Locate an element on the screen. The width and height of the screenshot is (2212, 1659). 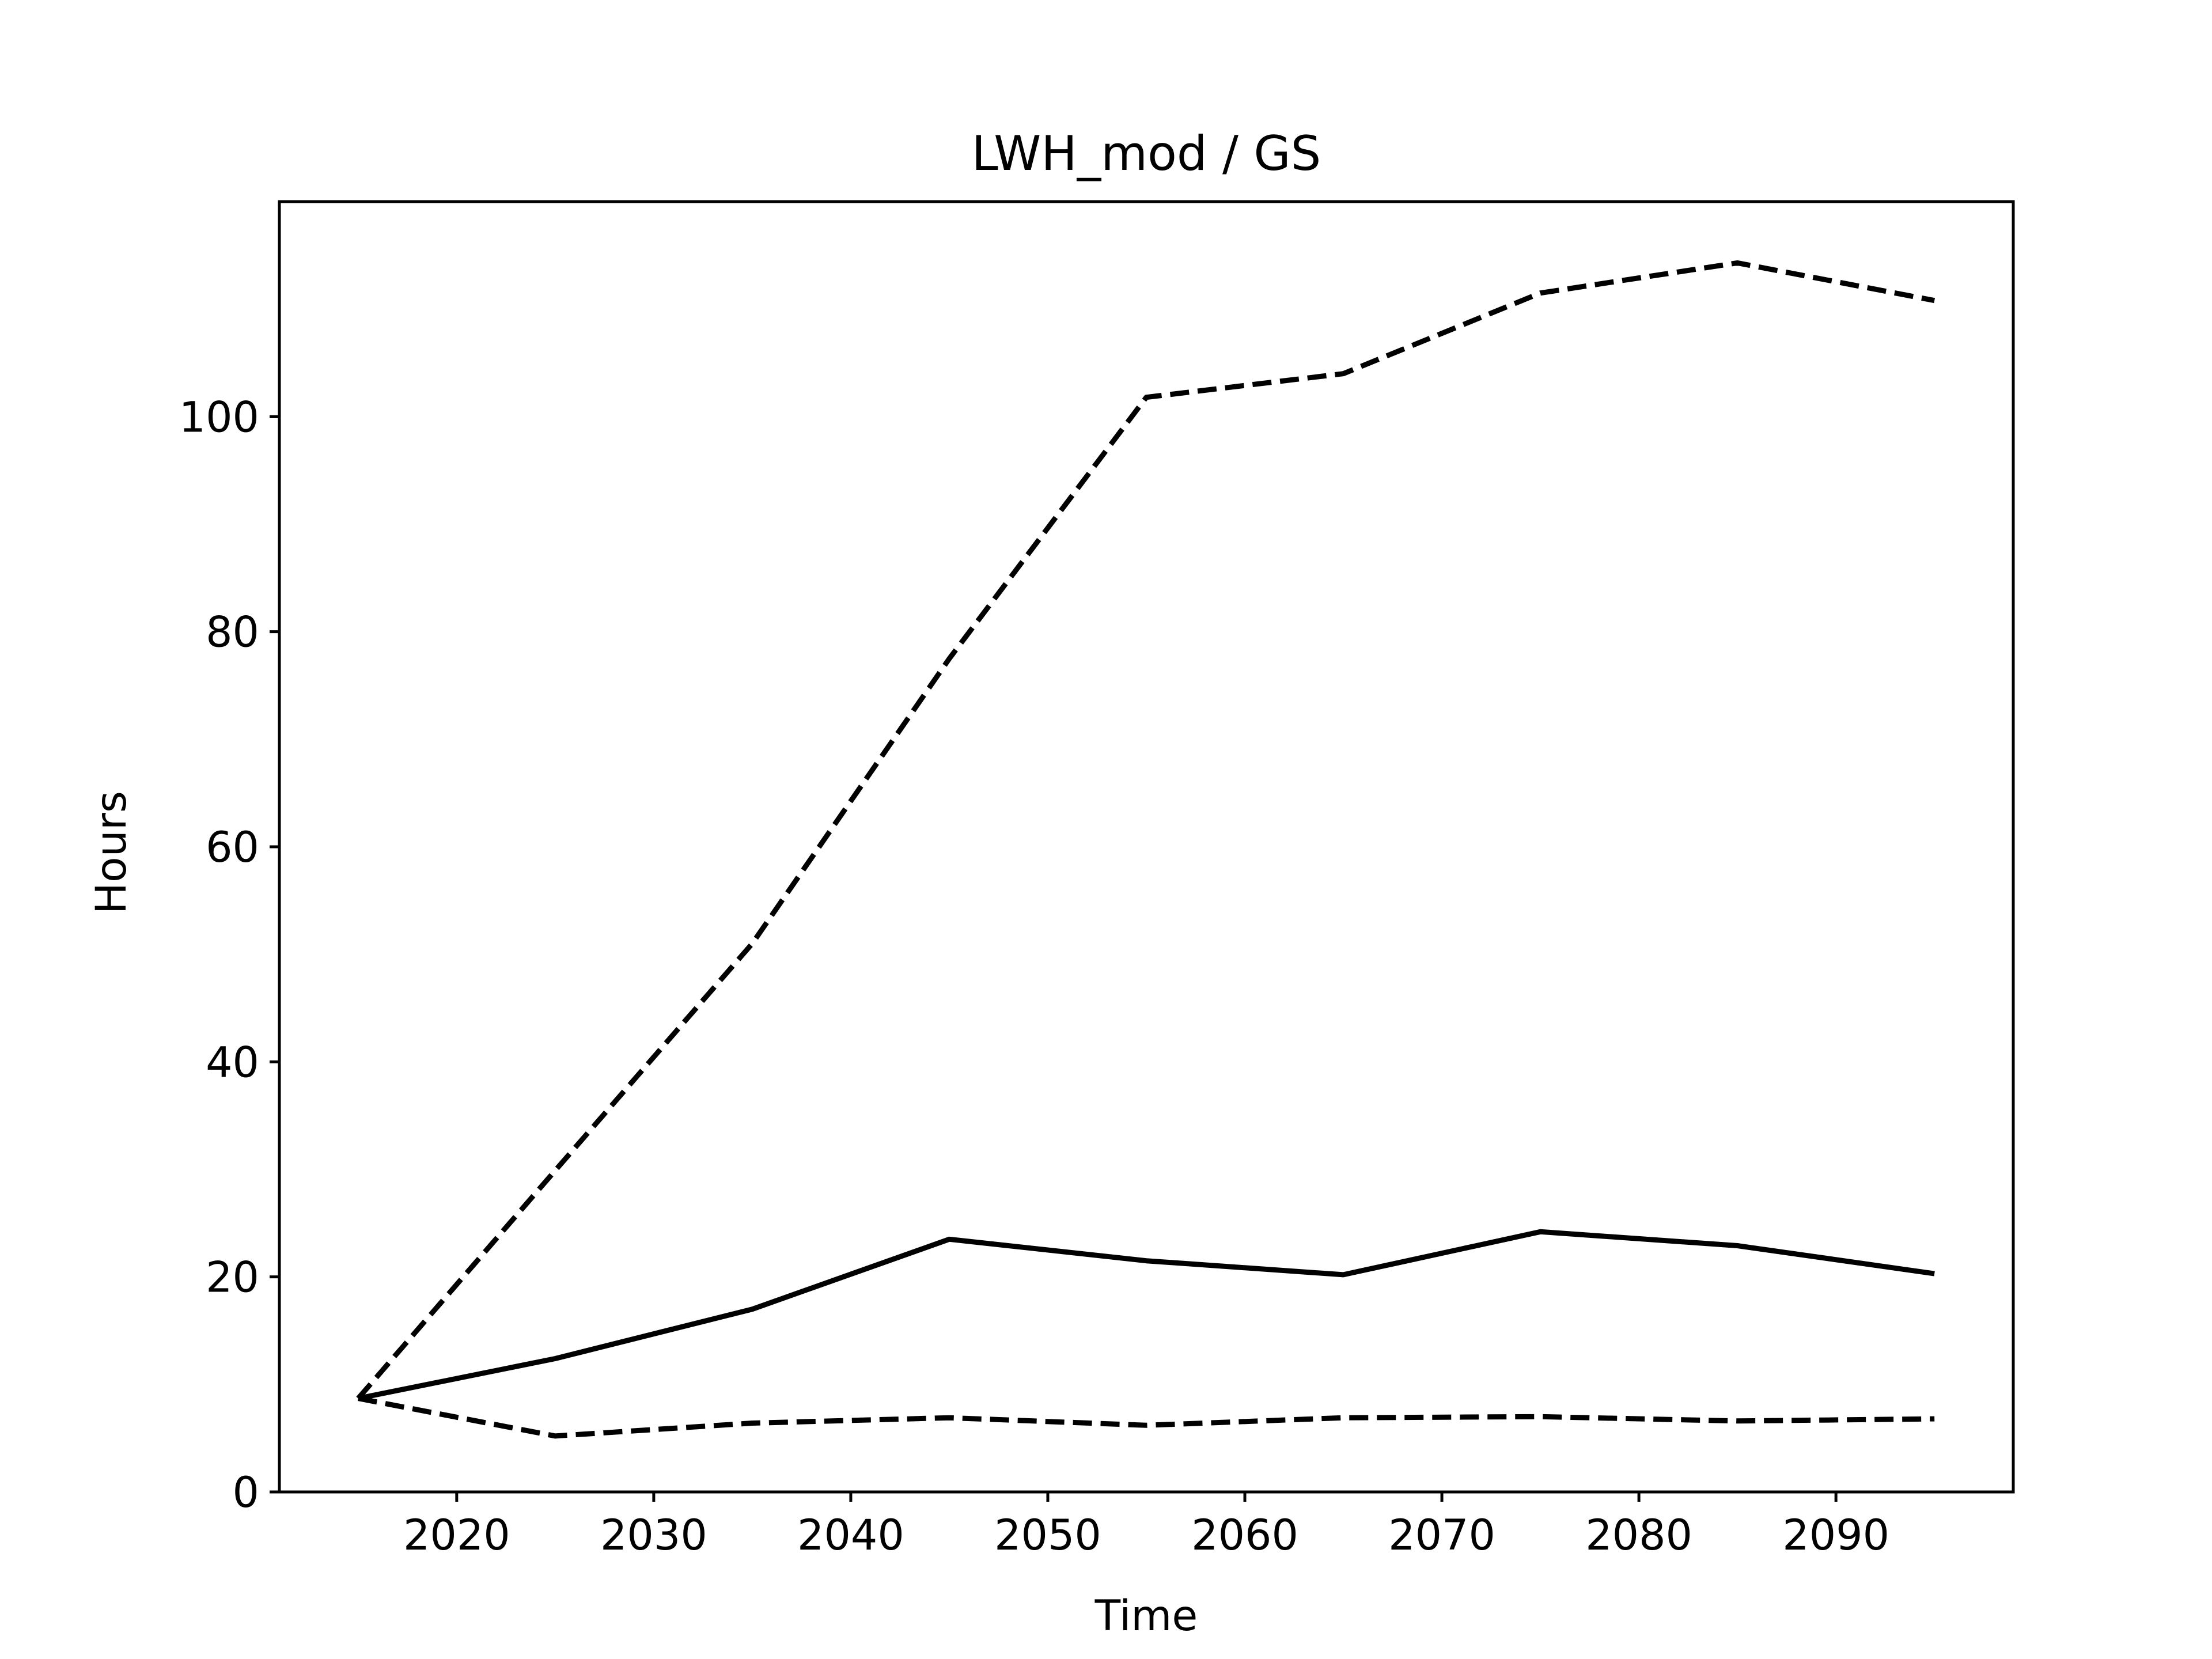
y-axis-label: Hours is located at coordinates (111, 852).